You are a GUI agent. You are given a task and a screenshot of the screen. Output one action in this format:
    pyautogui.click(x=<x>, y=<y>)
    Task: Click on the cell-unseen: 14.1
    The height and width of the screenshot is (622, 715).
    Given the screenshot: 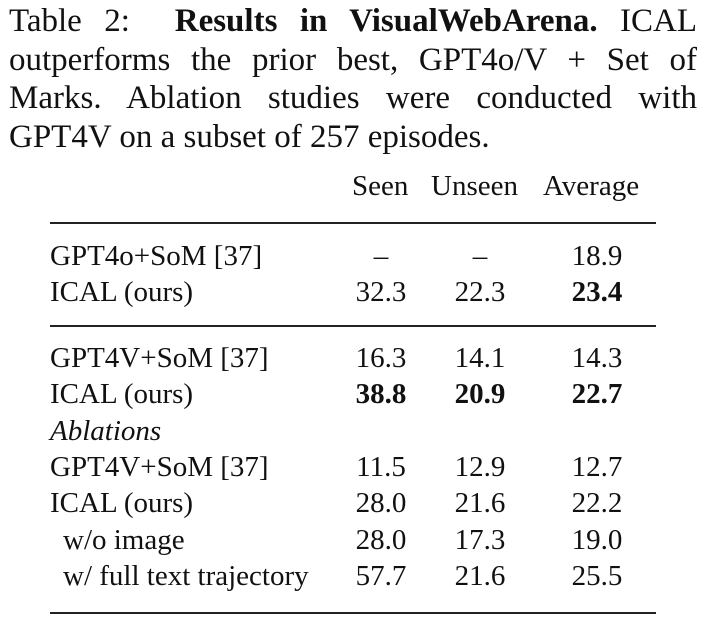 What is the action you would take?
    pyautogui.click(x=480, y=358)
    